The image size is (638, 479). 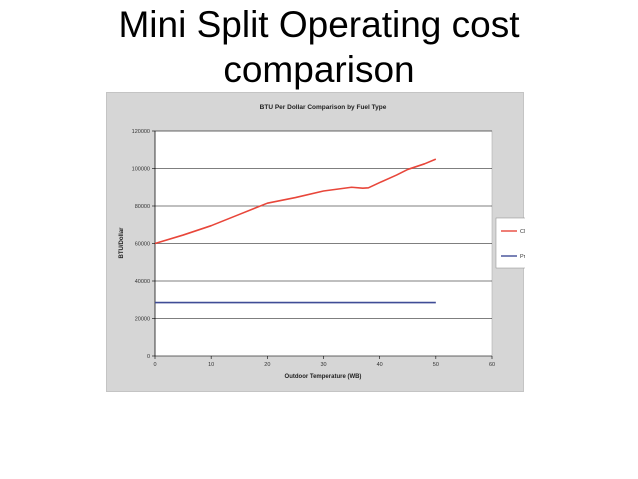 What do you see at coordinates (319, 69) in the screenshot?
I see `slide-title-line-2: comparison` at bounding box center [319, 69].